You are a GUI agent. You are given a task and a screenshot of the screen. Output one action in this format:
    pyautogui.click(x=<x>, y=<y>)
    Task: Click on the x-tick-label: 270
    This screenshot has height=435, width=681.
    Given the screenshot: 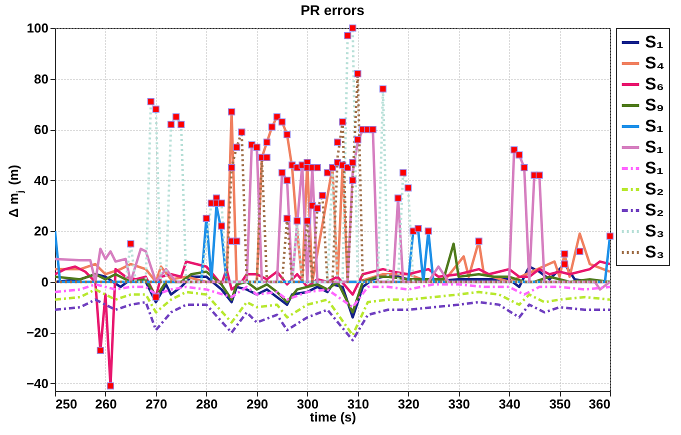 What is the action you would take?
    pyautogui.click(x=157, y=404)
    